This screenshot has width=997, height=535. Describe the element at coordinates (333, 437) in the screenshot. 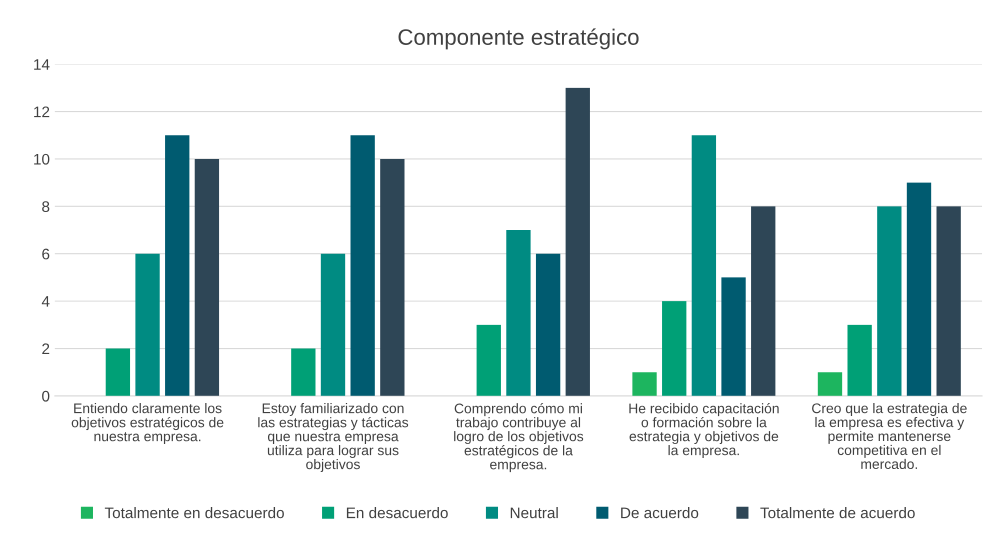

I see `x-tick-label: Estoy familiarizado con las estrategias y tácticas que nuestra empresa utiliza para lograr sus objetivos` at that location.